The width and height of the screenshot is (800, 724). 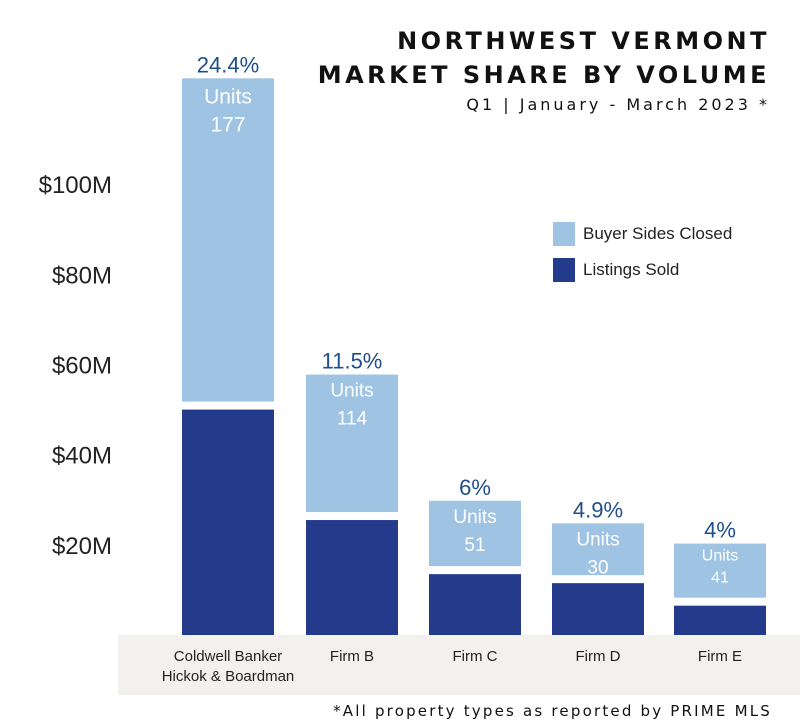 I want to click on chart-title-line-1: NORTHWEST VERMONT, so click(x=583, y=41).